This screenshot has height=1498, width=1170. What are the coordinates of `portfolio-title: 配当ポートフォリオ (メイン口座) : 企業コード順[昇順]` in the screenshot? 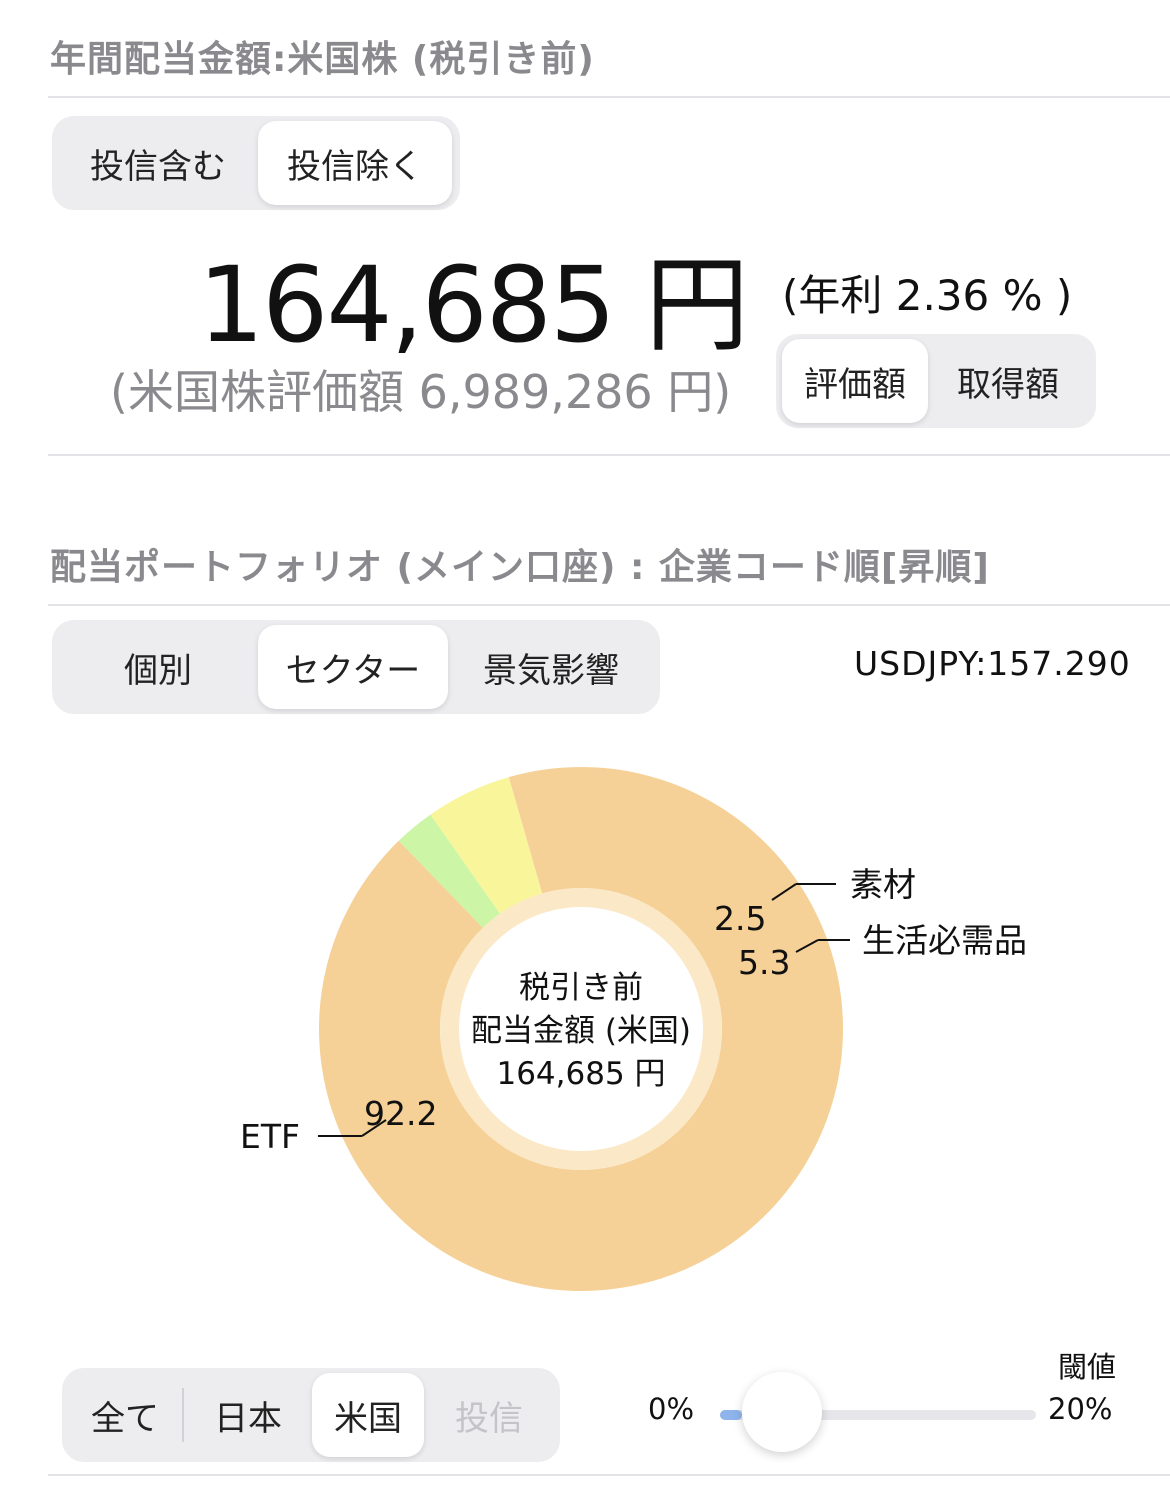 It's located at (520, 567).